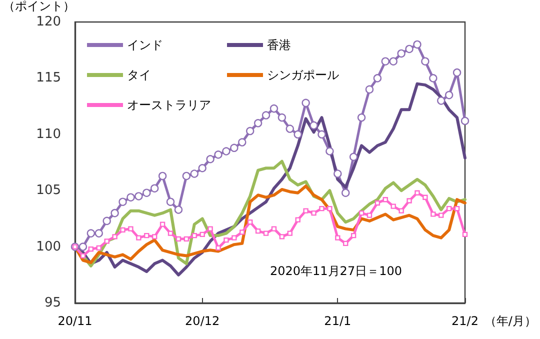 This screenshot has width=540, height=339. What do you see at coordinates (139, 75) in the screenshot?
I see `legend-label: タイ` at bounding box center [139, 75].